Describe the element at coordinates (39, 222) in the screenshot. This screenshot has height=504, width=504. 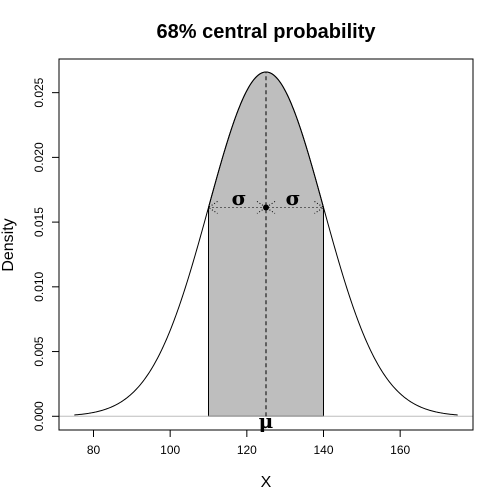
I see `y-tick-label: 0.015` at that location.